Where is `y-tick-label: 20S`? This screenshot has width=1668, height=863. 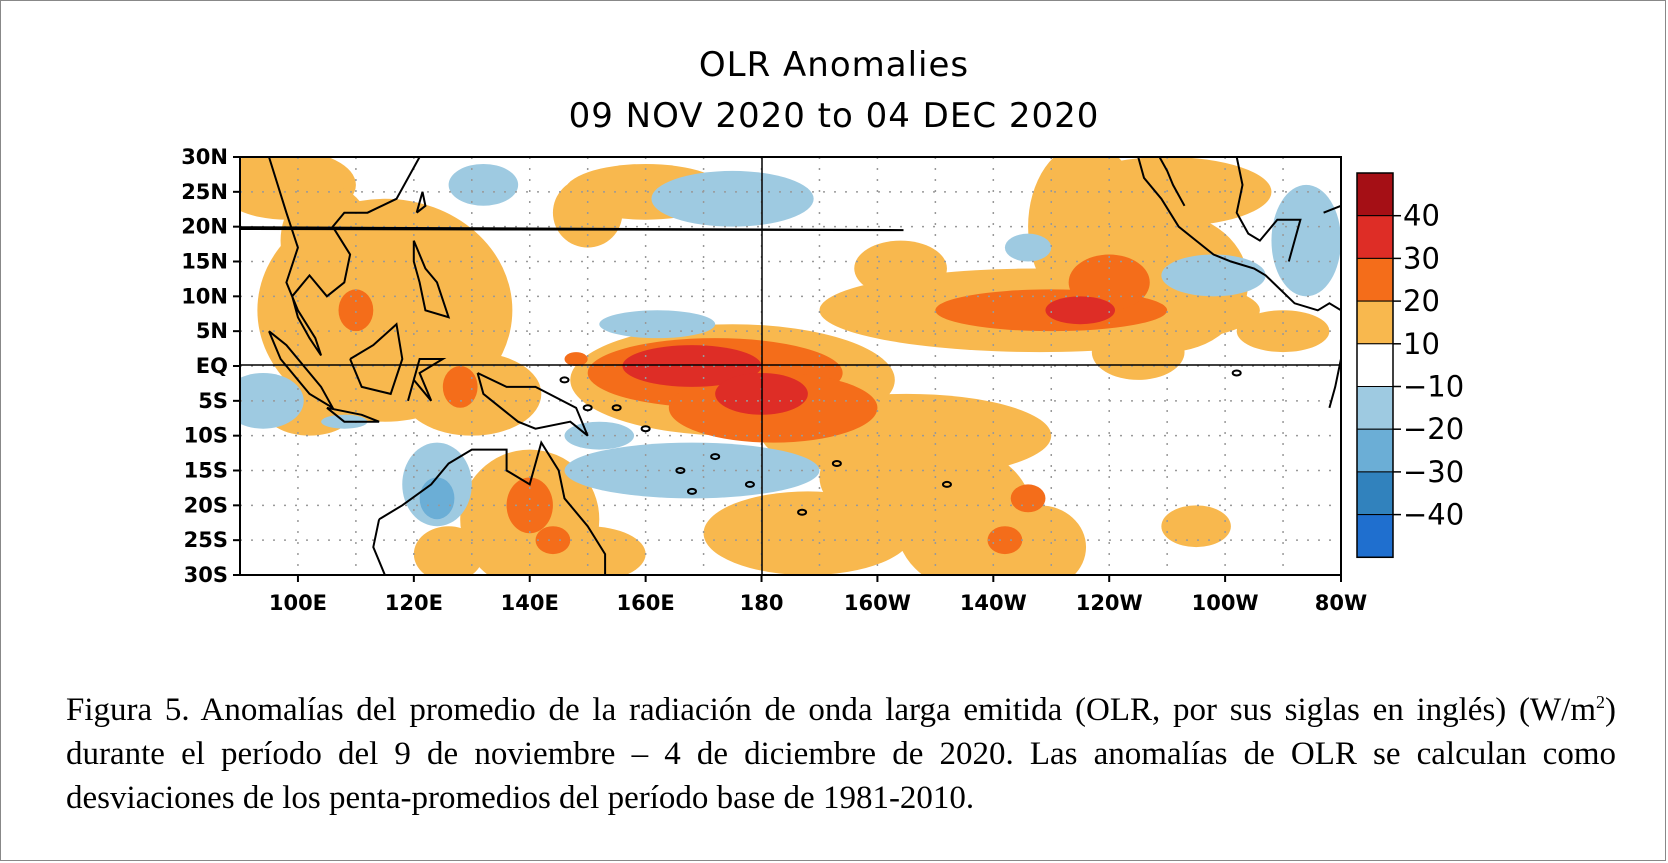
y-tick-label: 20S is located at coordinates (206, 505).